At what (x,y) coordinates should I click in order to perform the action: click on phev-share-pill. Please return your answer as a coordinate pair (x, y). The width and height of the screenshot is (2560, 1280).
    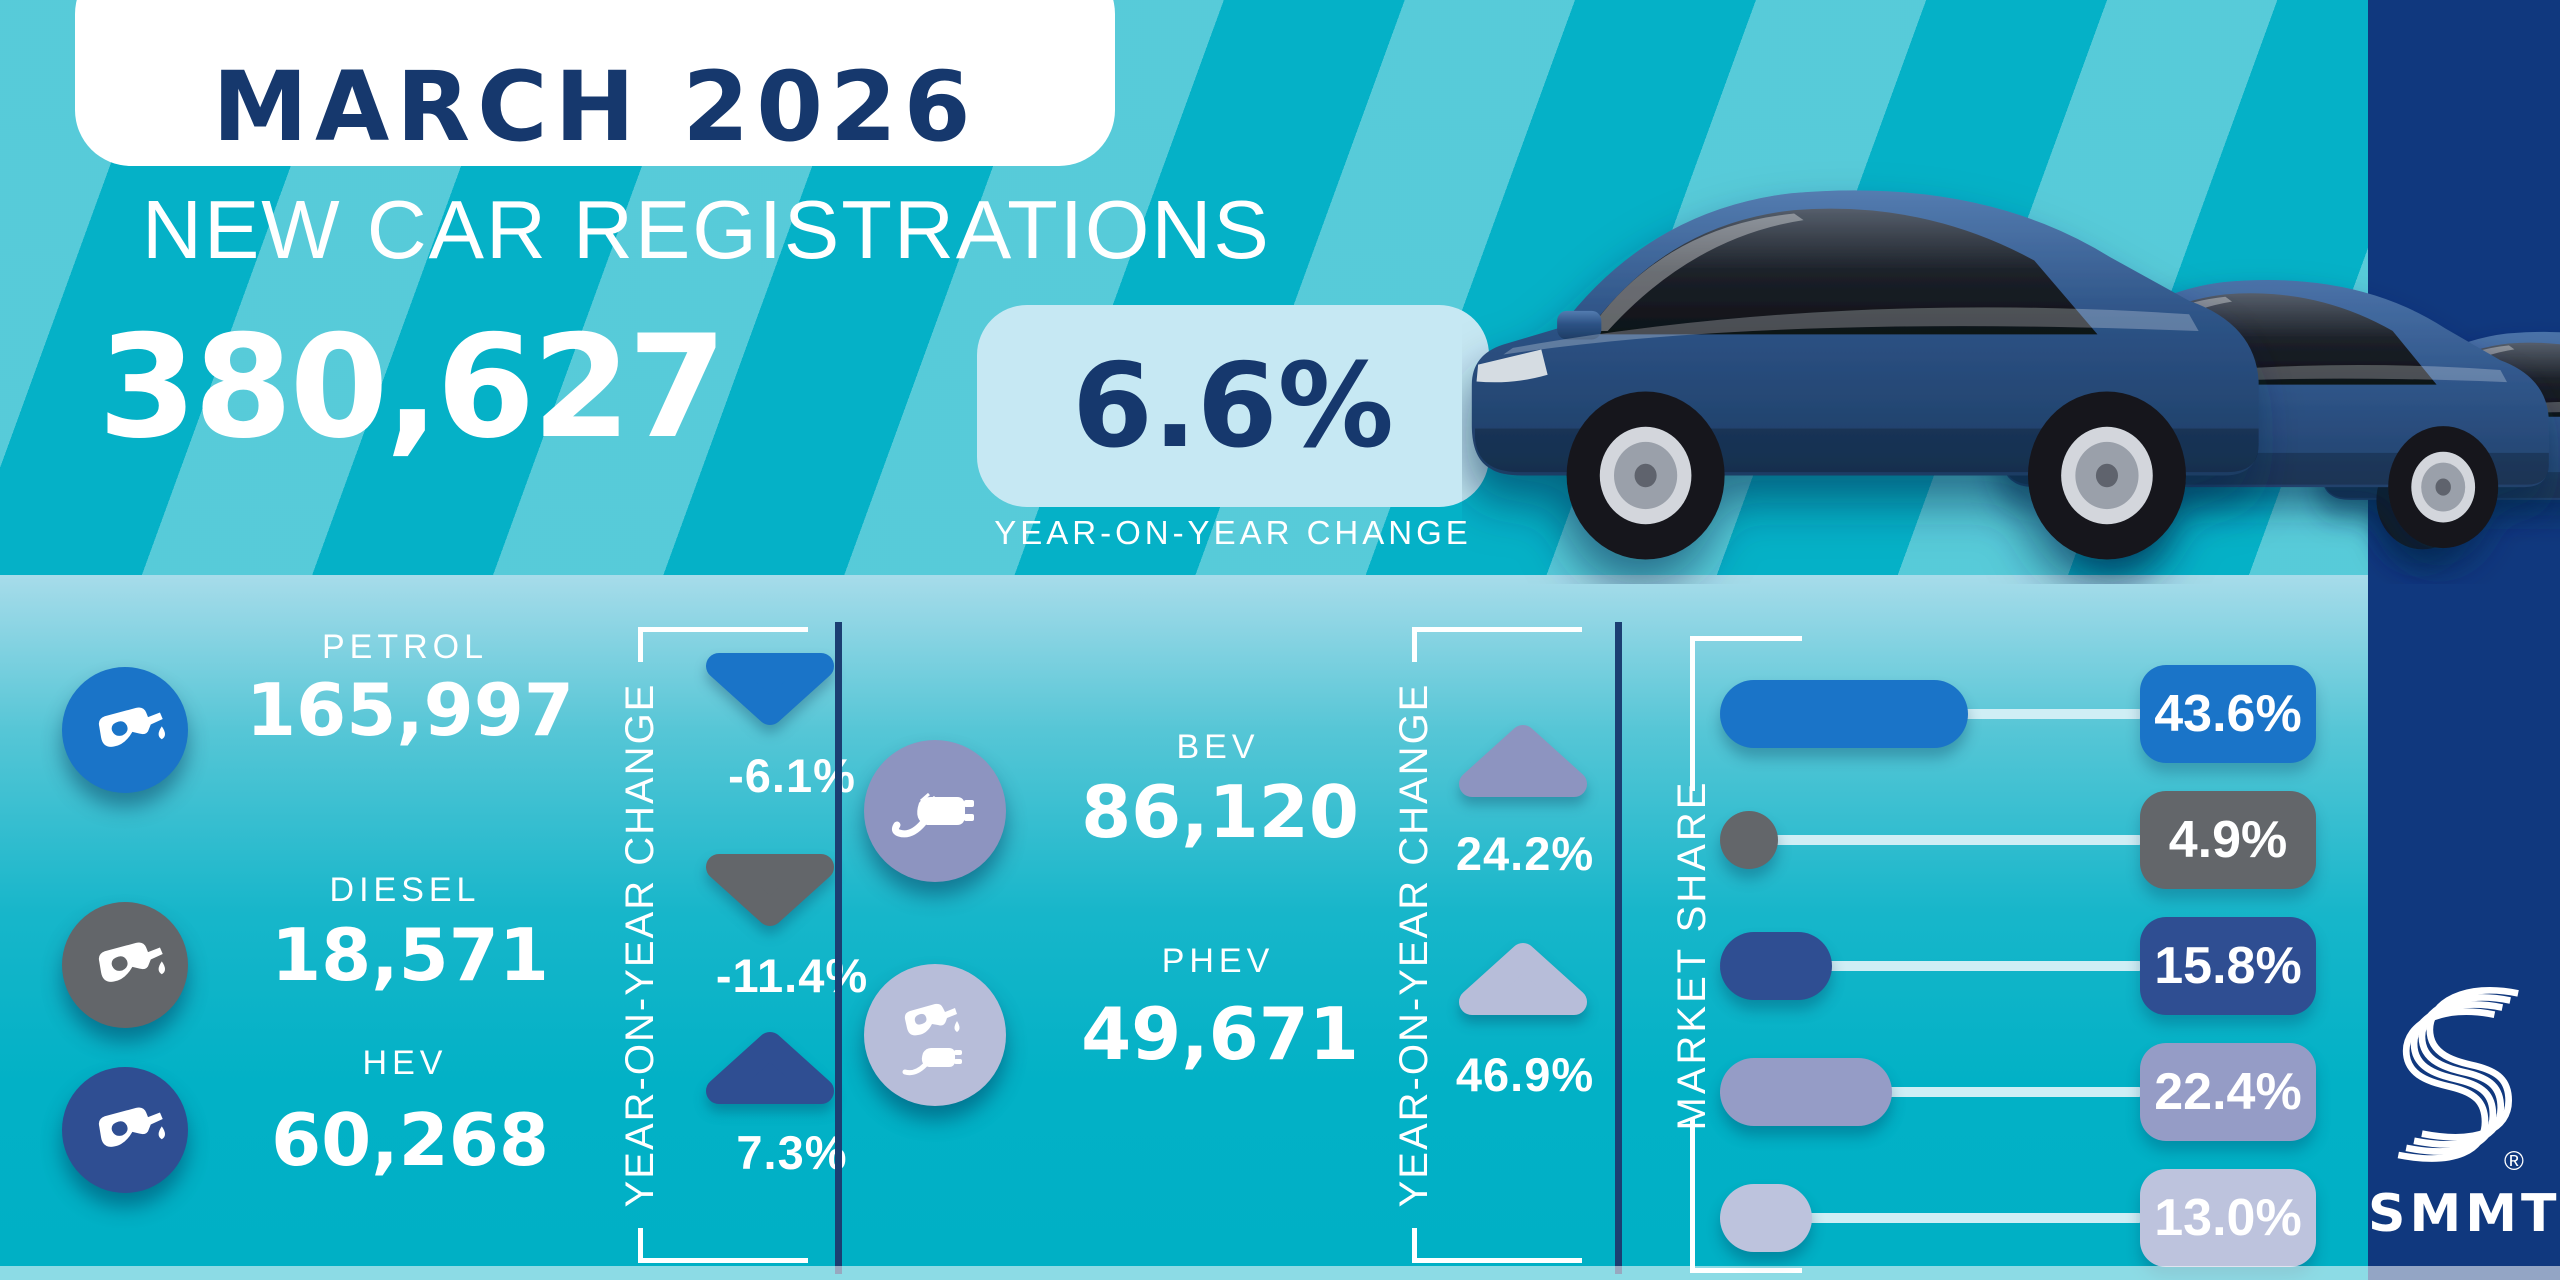
    Looking at the image, I should click on (1766, 1218).